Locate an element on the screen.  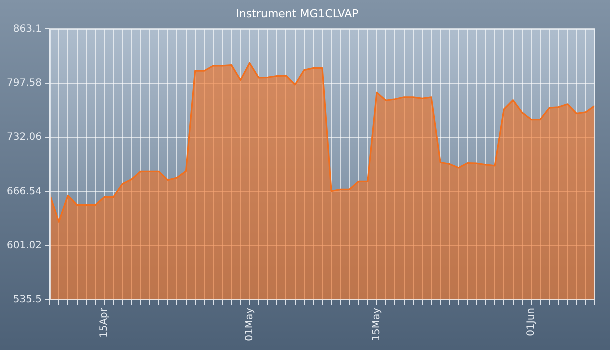
x-tick-label: 15May is located at coordinates (377, 325).